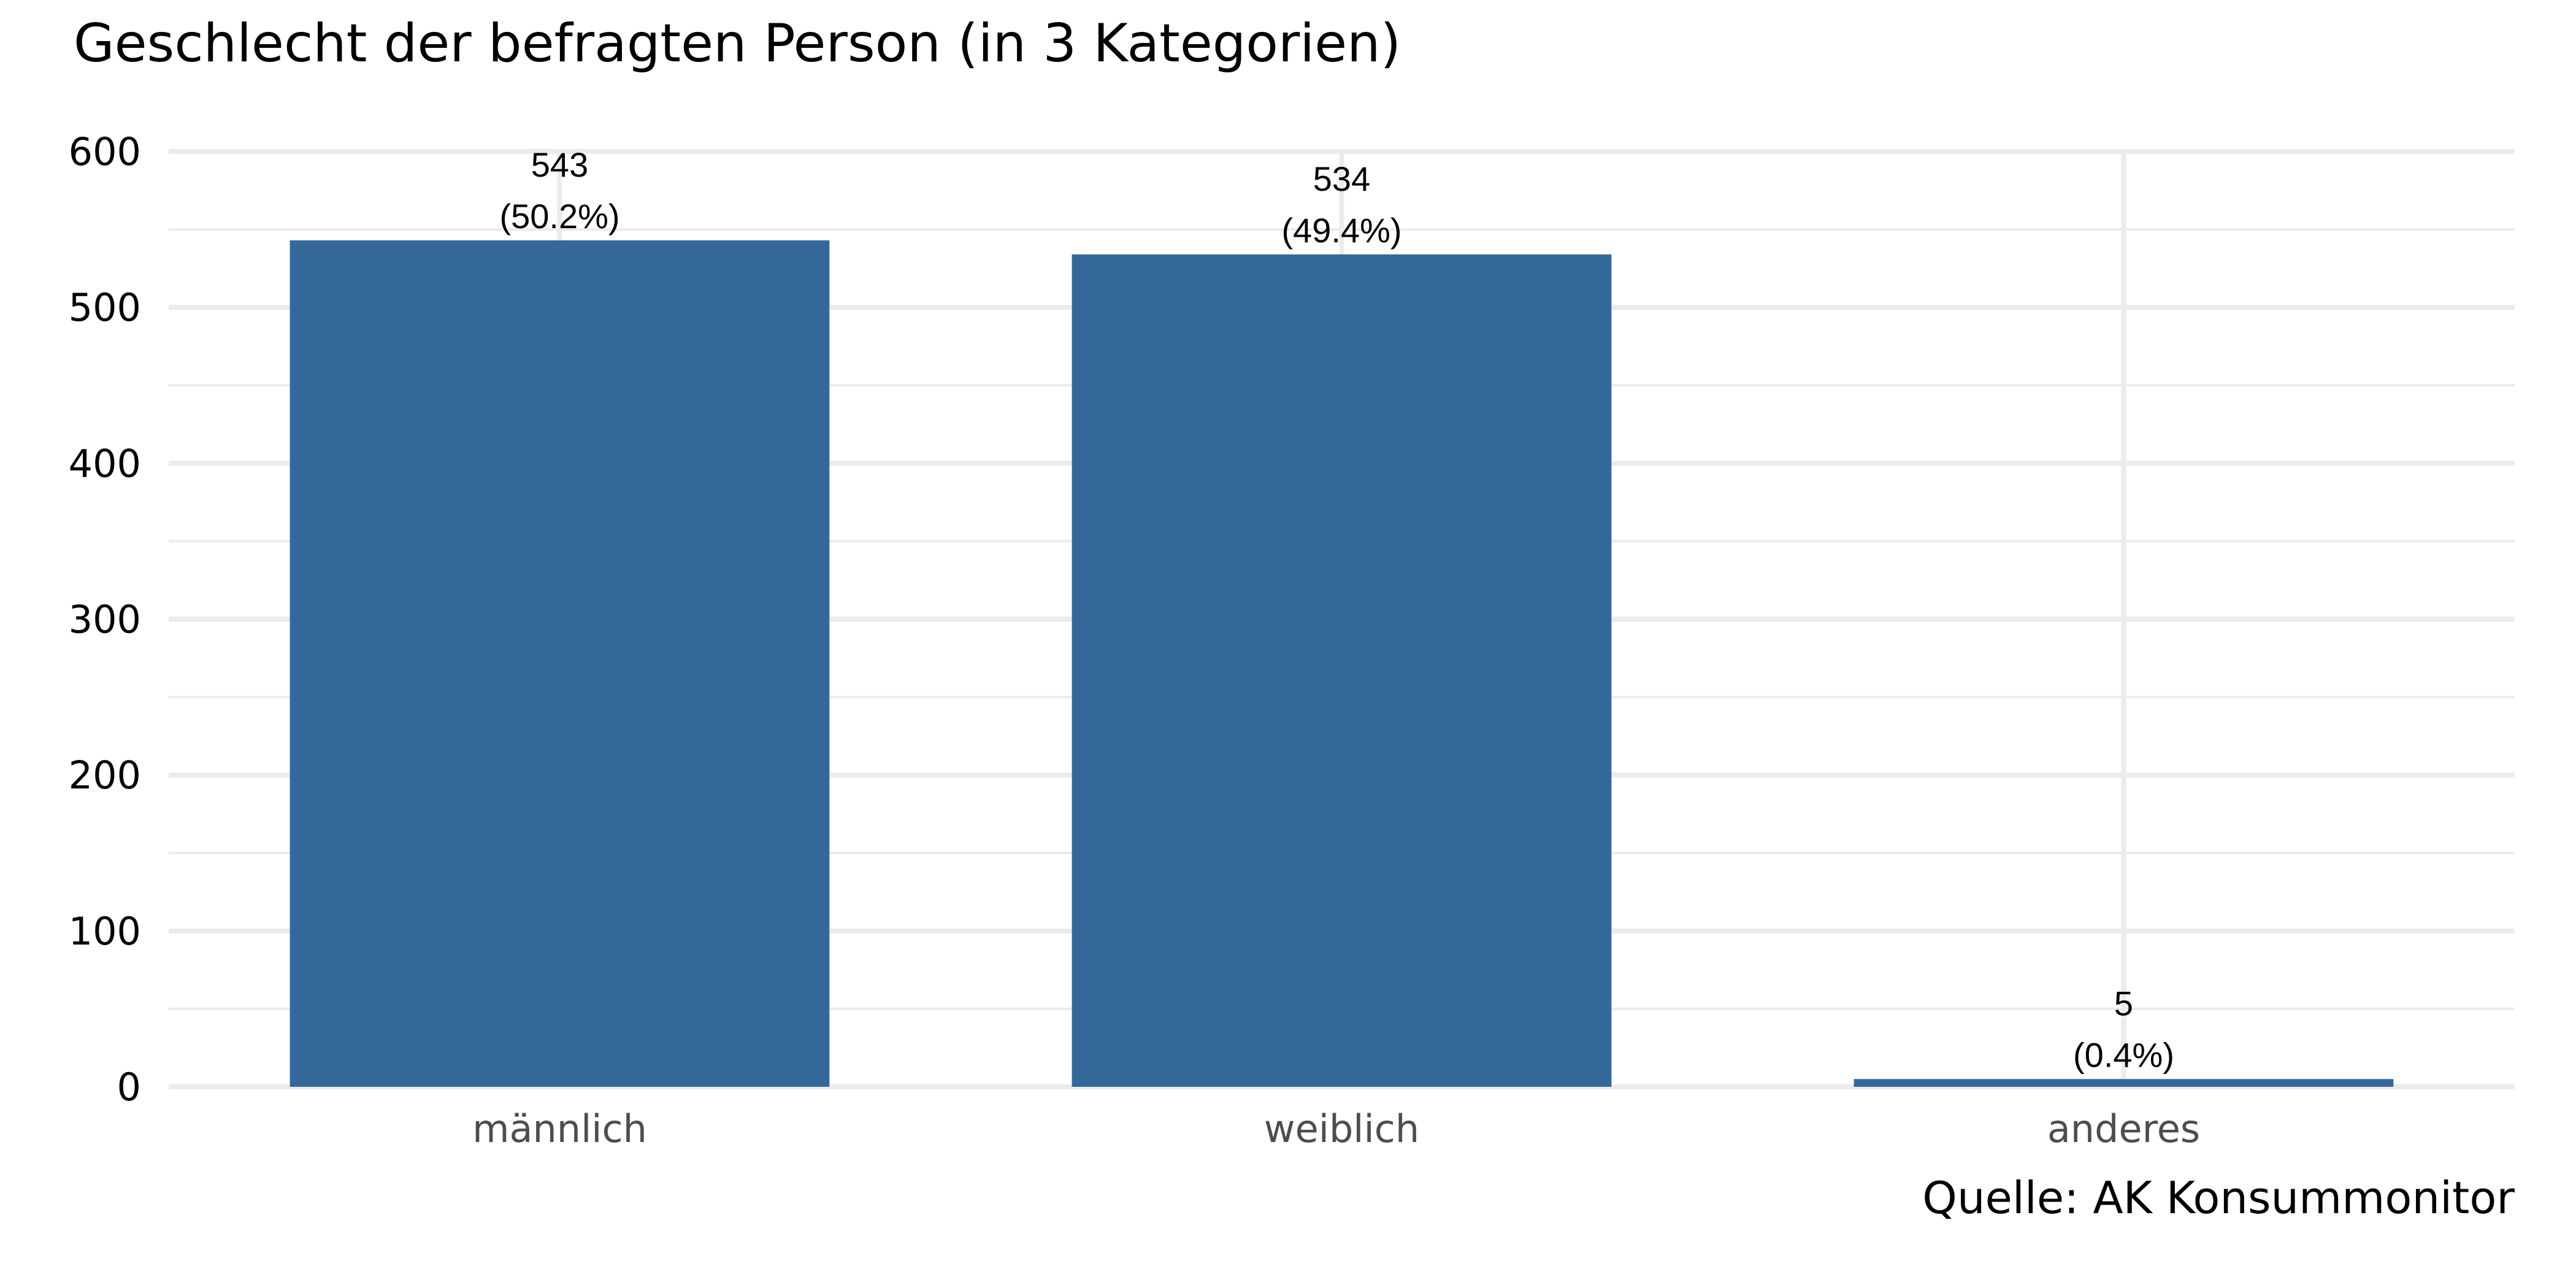  What do you see at coordinates (105, 775) in the screenshot?
I see `y-tick-label: 200` at bounding box center [105, 775].